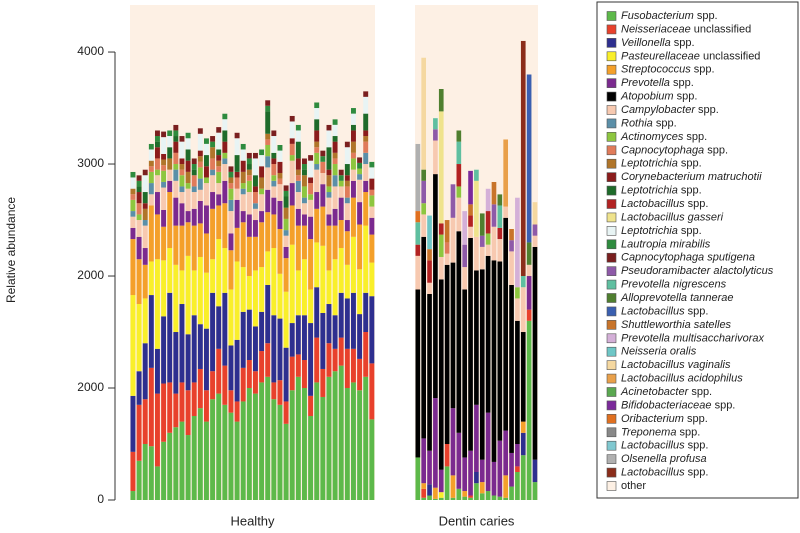  I want to click on y-tick-label: 3000, so click(90, 163).